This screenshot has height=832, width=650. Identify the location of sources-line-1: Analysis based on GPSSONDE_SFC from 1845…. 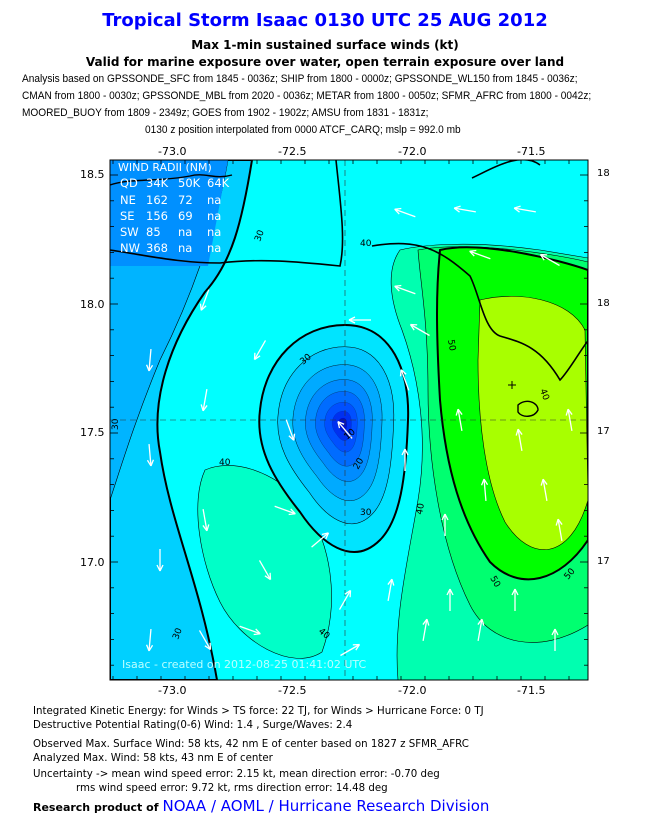
(300, 79).